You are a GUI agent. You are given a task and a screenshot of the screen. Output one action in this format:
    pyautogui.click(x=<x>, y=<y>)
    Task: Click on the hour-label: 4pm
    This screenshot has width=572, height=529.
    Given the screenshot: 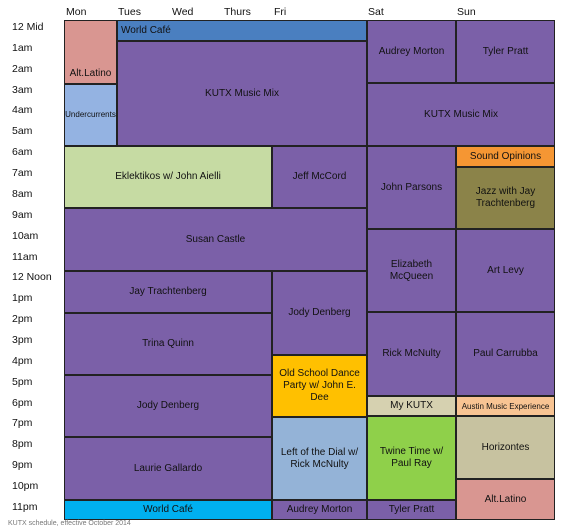 What is the action you would take?
    pyautogui.click(x=22, y=361)
    